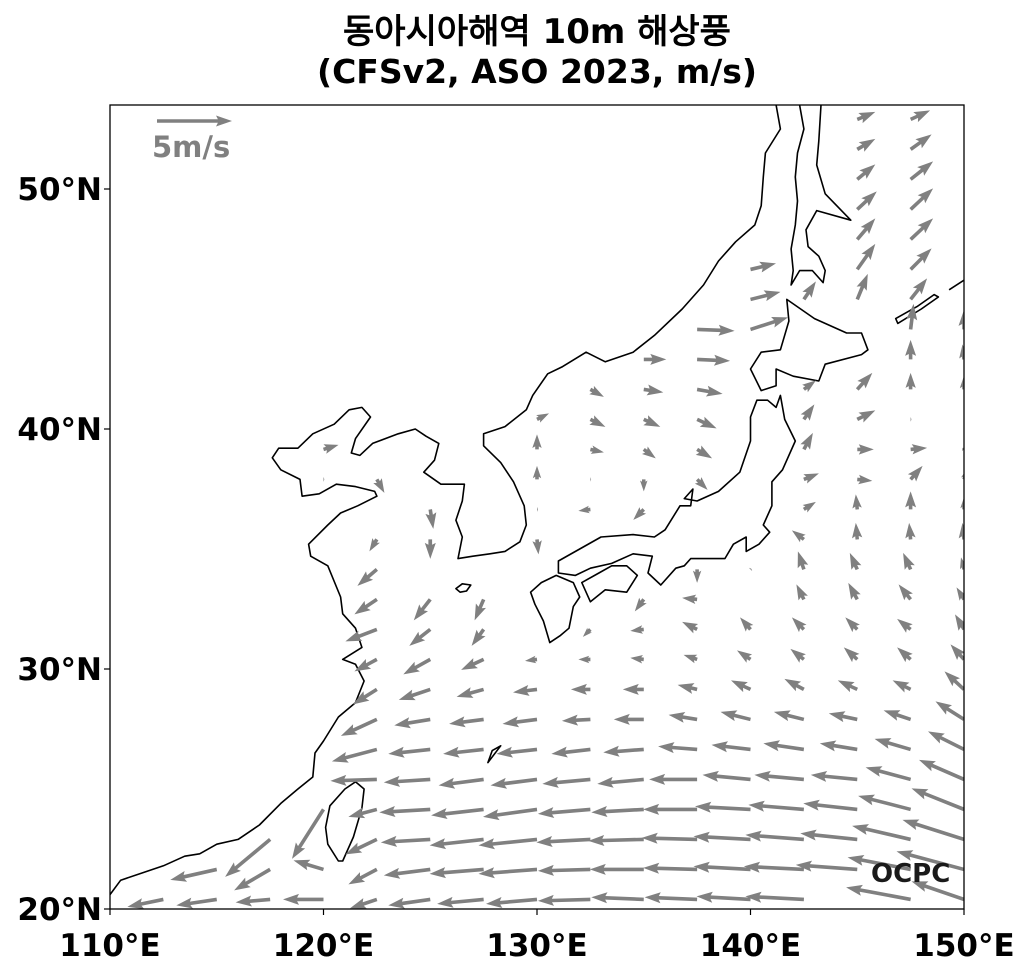 This screenshot has height=976, width=1025. What do you see at coordinates (494, 754) in the screenshot?
I see `coastline-okinawa` at bounding box center [494, 754].